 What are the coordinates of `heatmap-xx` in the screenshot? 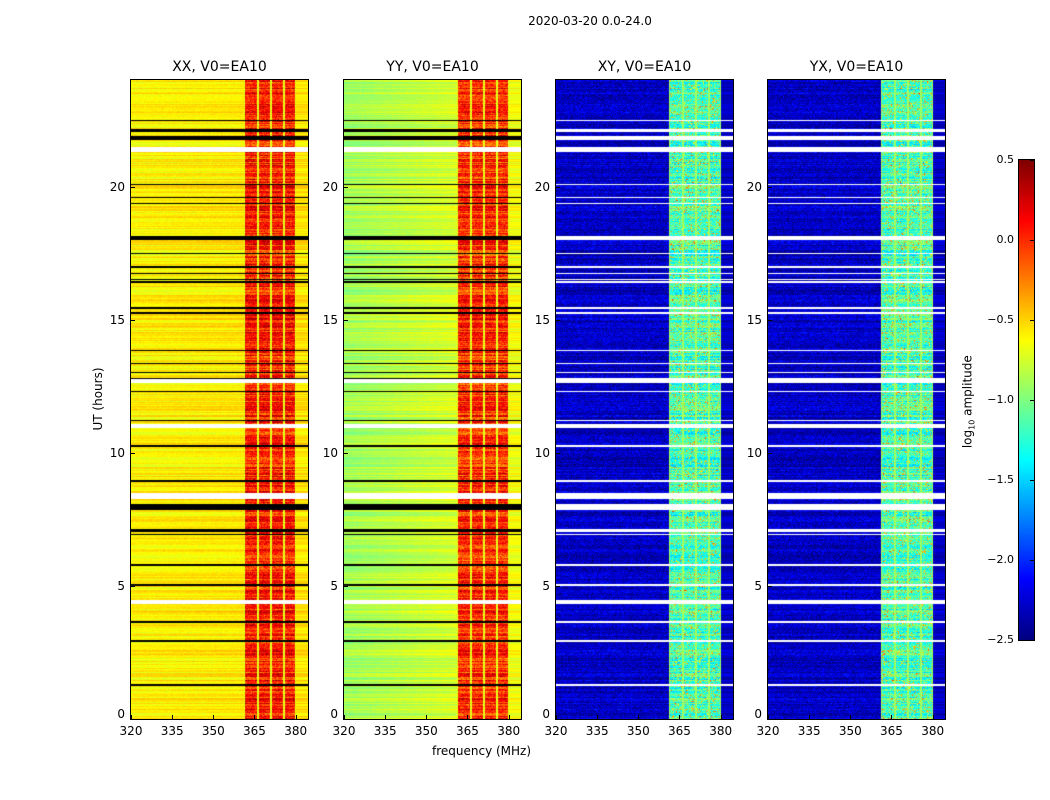 It's located at (219, 399).